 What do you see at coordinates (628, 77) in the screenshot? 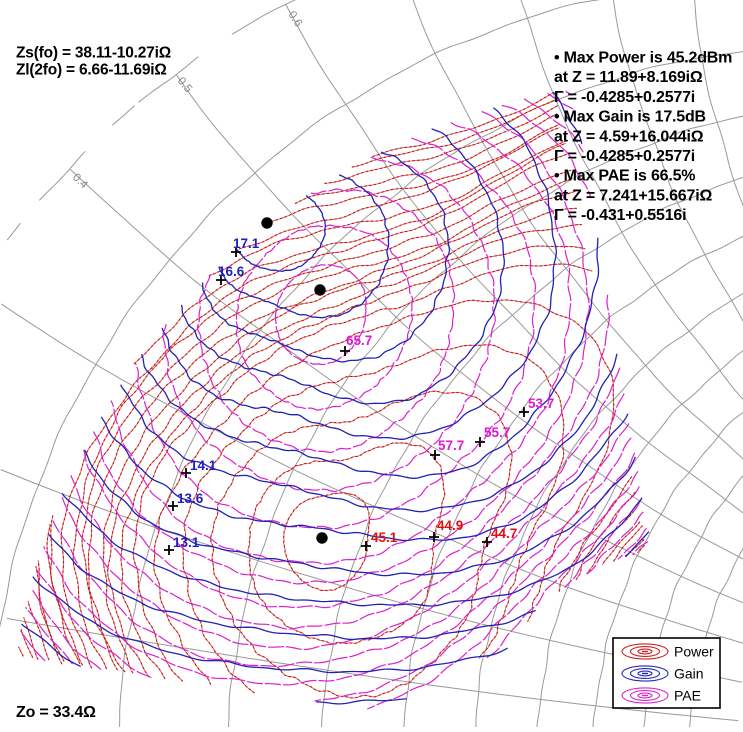
I see `svg-text: at Z = 11.89+8.169iΩ` at bounding box center [628, 77].